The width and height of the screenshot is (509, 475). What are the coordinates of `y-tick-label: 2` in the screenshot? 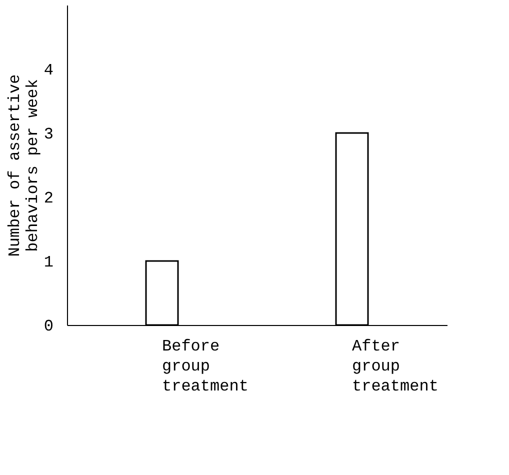 It's located at (49, 199).